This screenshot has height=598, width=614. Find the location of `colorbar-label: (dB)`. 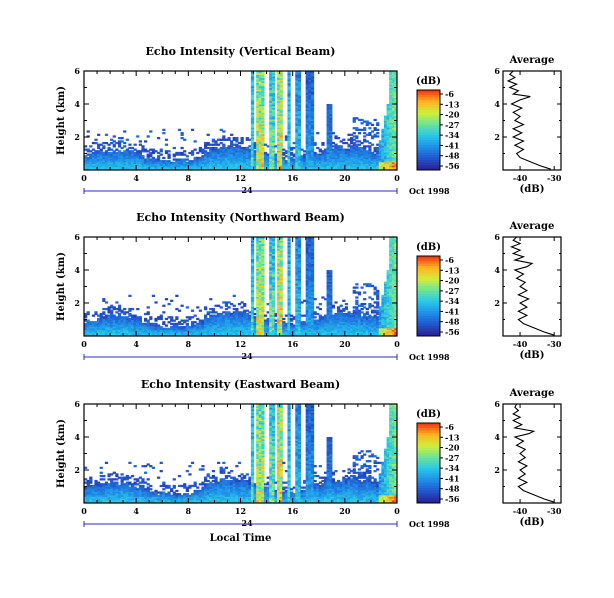

colorbar-label: (dB) is located at coordinates (428, 81).